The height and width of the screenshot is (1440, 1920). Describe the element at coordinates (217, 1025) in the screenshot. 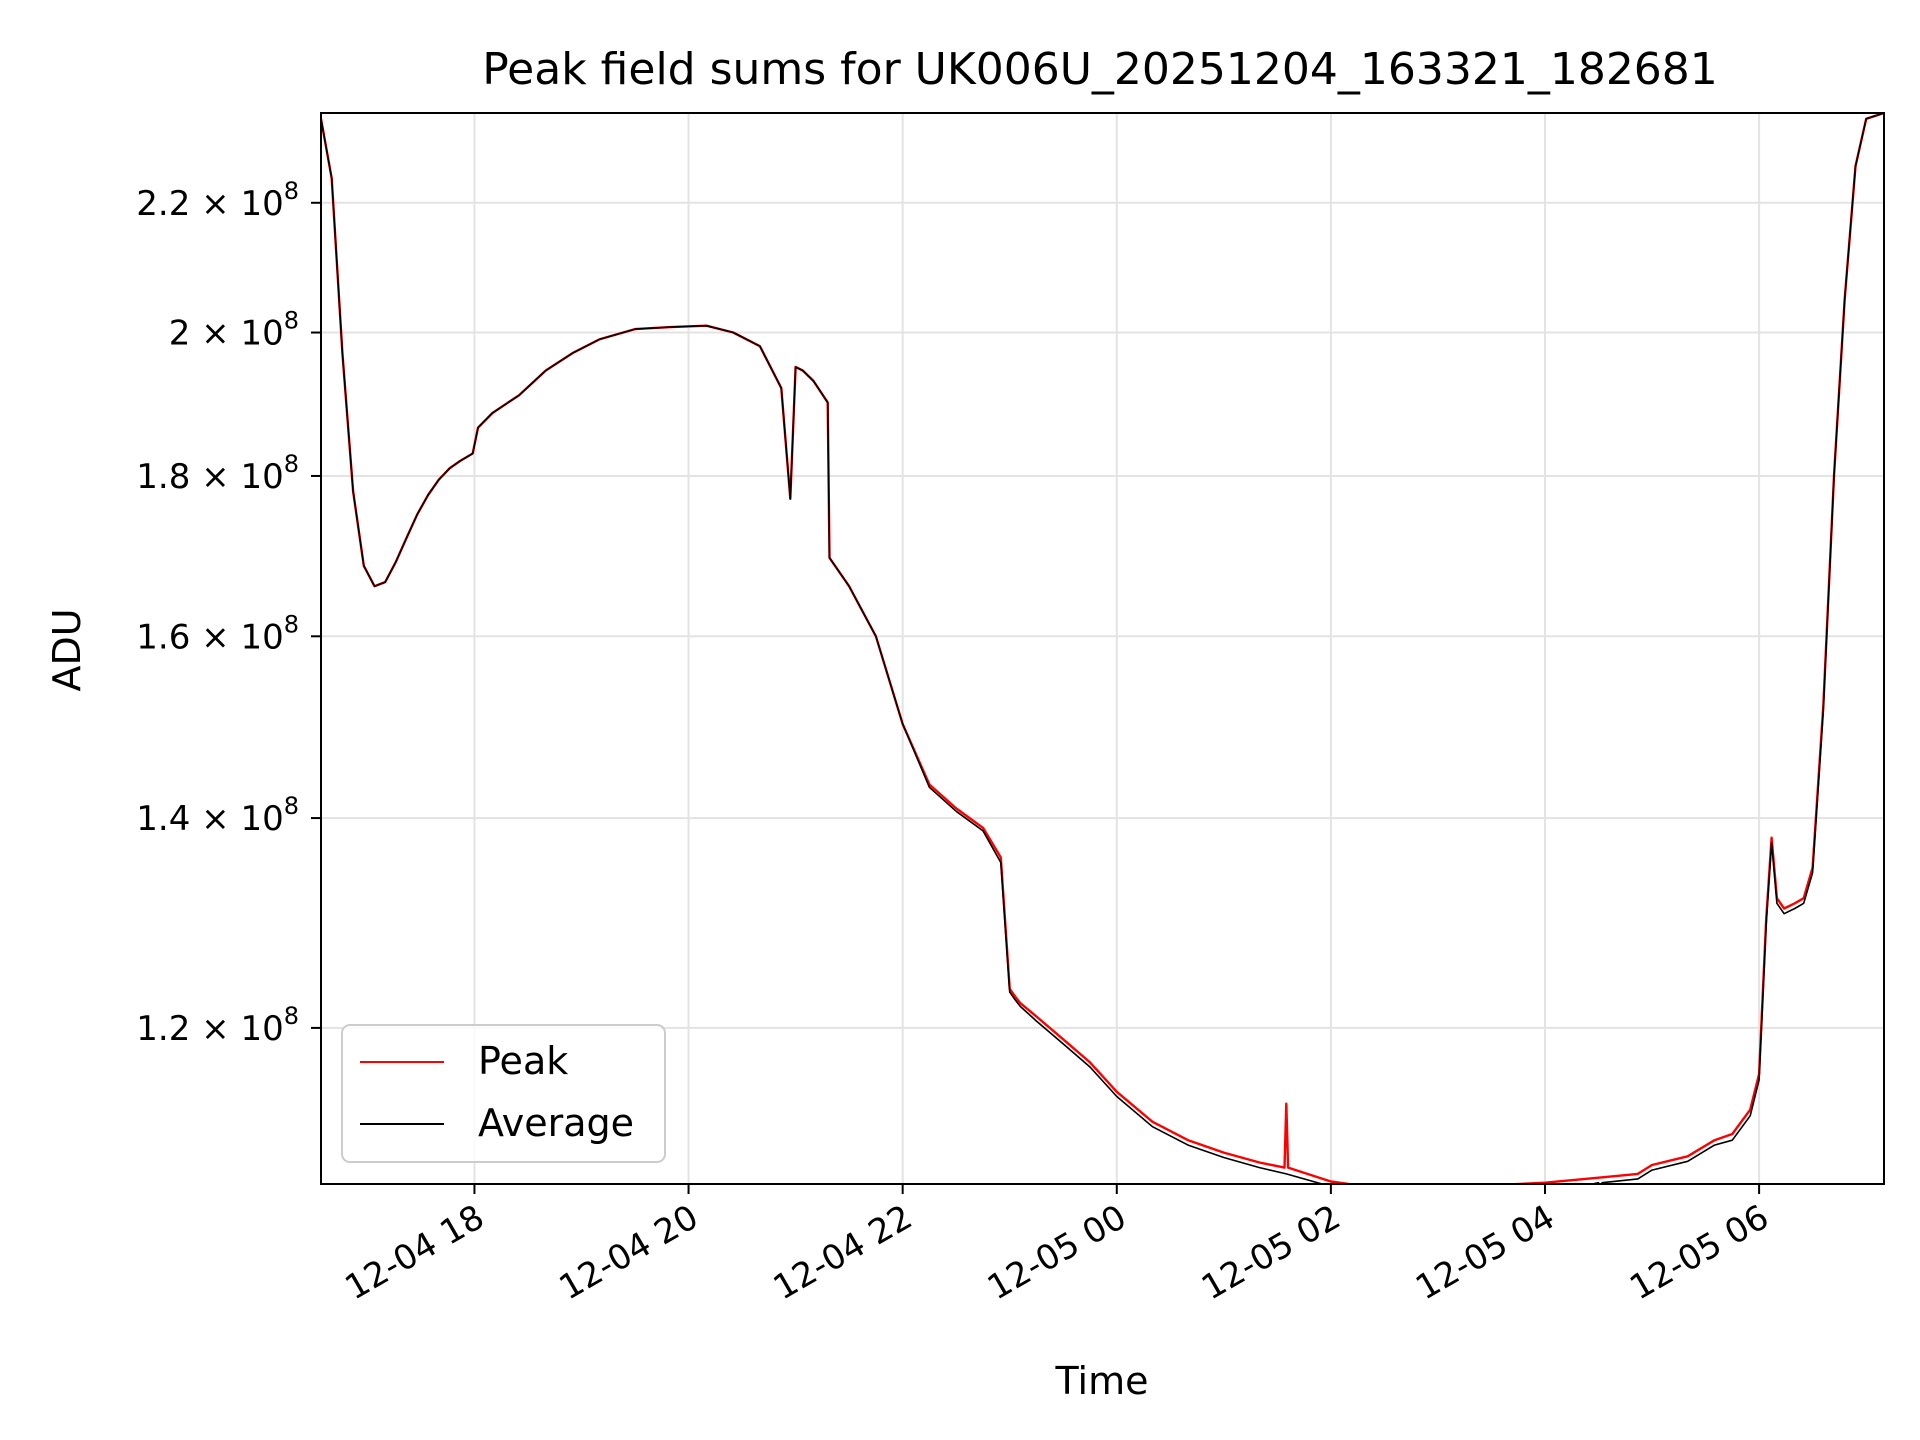

I see `y-tick-label: 1.2 × 10⁸` at that location.